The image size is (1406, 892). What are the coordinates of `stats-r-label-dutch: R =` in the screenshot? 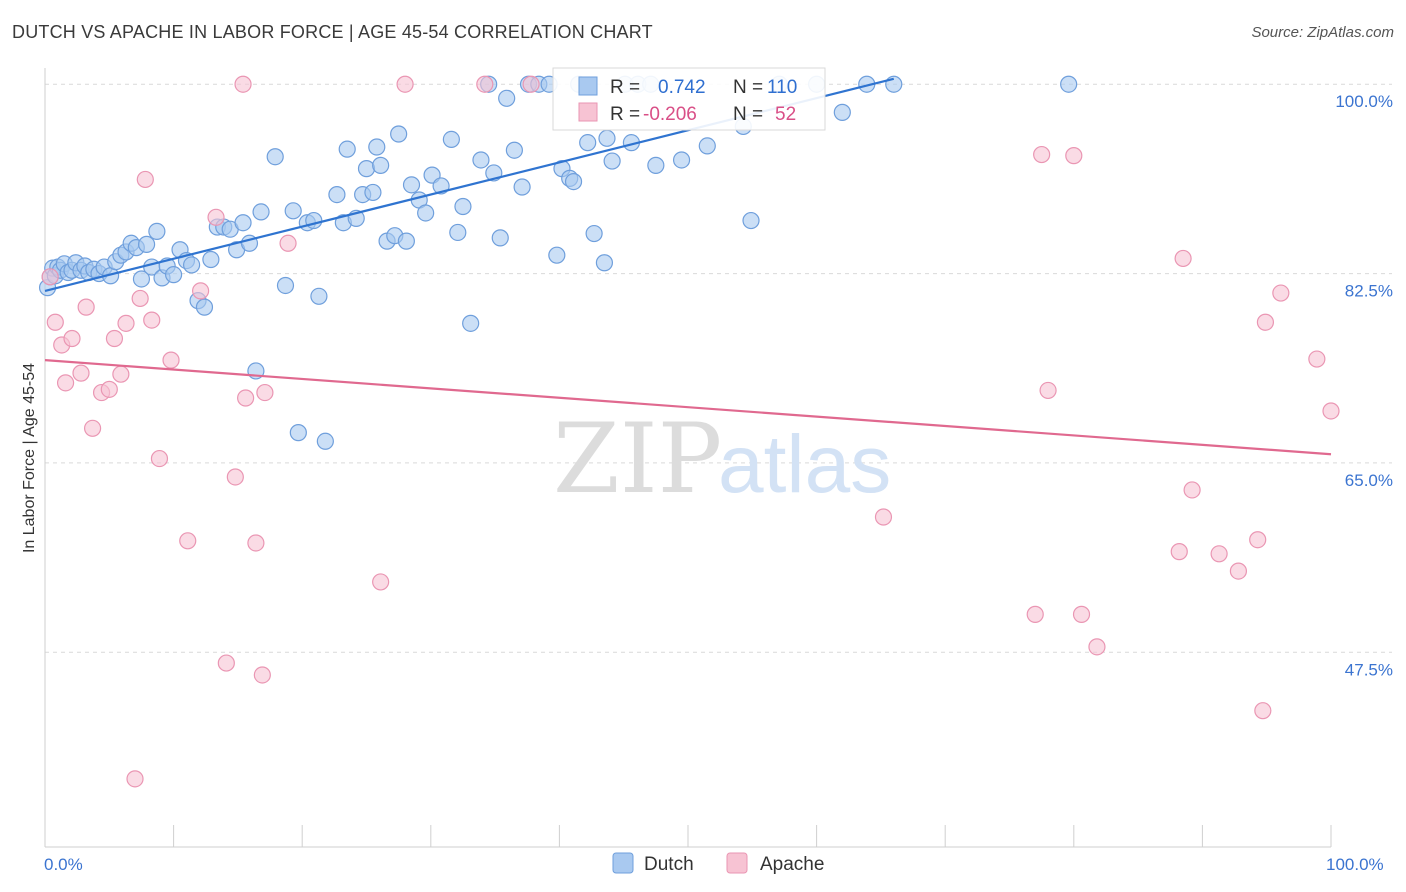 It's located at (625, 87).